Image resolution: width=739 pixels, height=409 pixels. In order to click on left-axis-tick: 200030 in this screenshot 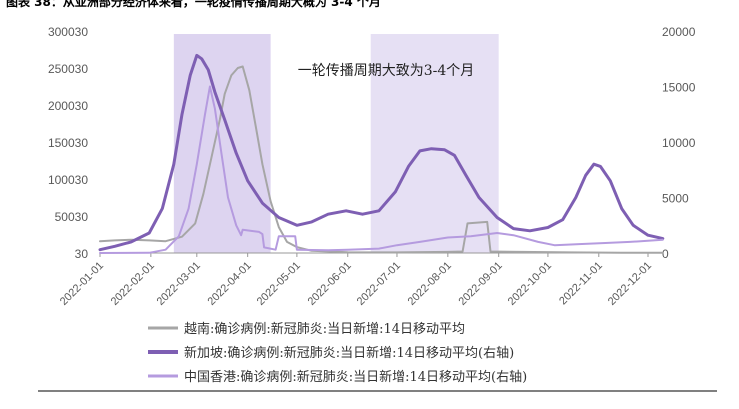, I will do `click(68, 106)`.